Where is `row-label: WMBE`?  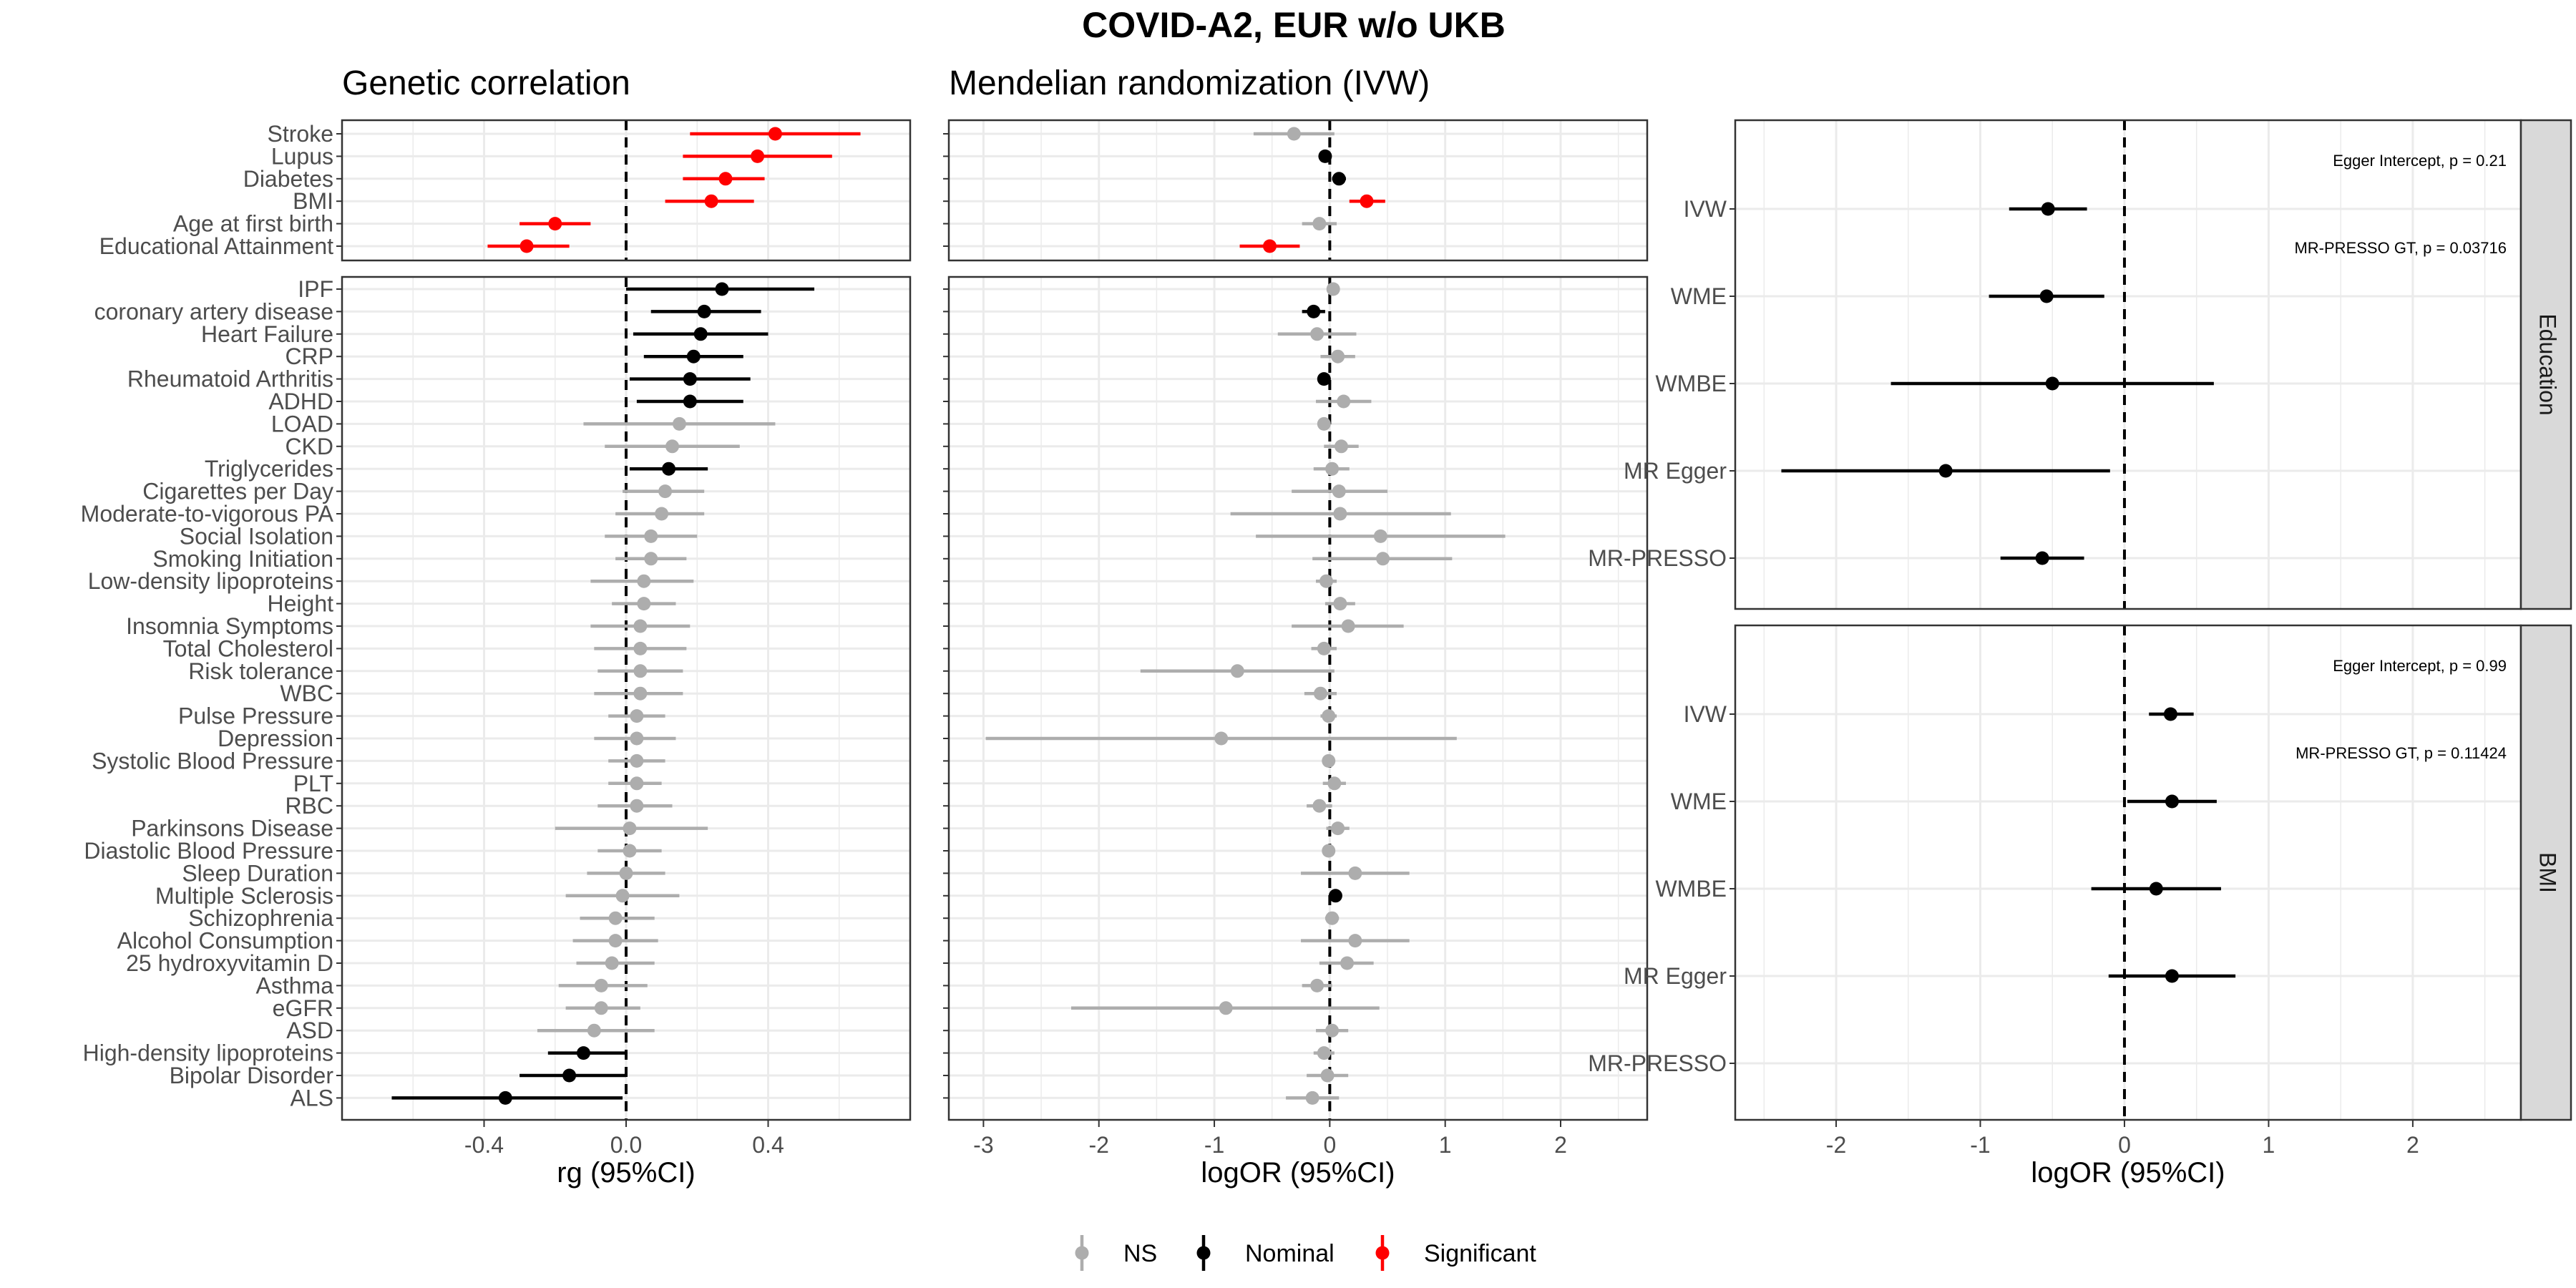
row-label: WMBE is located at coordinates (1691, 383).